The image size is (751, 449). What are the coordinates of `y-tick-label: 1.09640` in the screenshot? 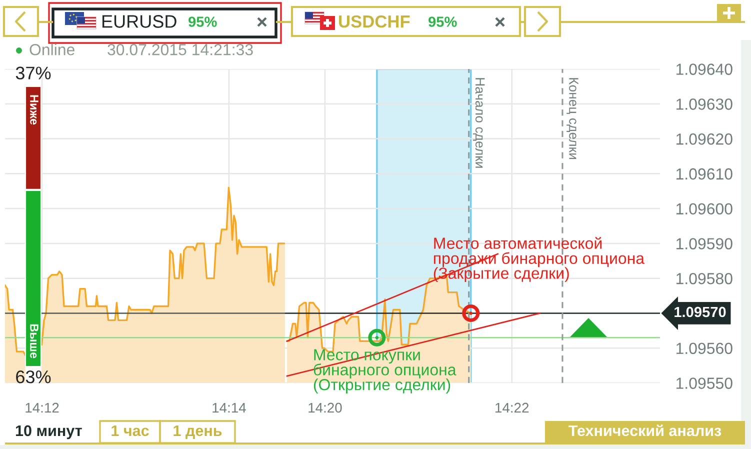 It's located at (704, 69).